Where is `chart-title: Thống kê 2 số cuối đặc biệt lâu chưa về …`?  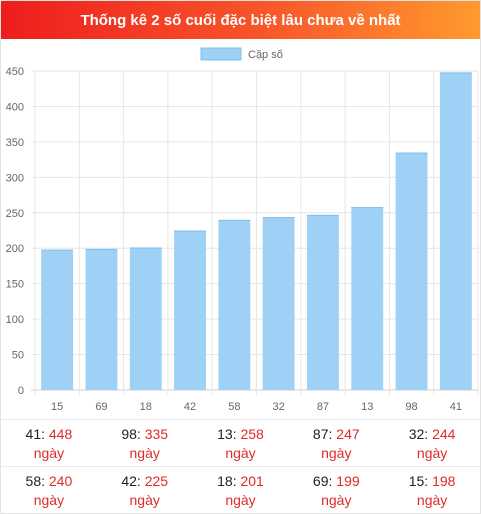 chart-title: Thống kê 2 số cuối đặc biệt lâu chưa về … is located at coordinates (240, 20).